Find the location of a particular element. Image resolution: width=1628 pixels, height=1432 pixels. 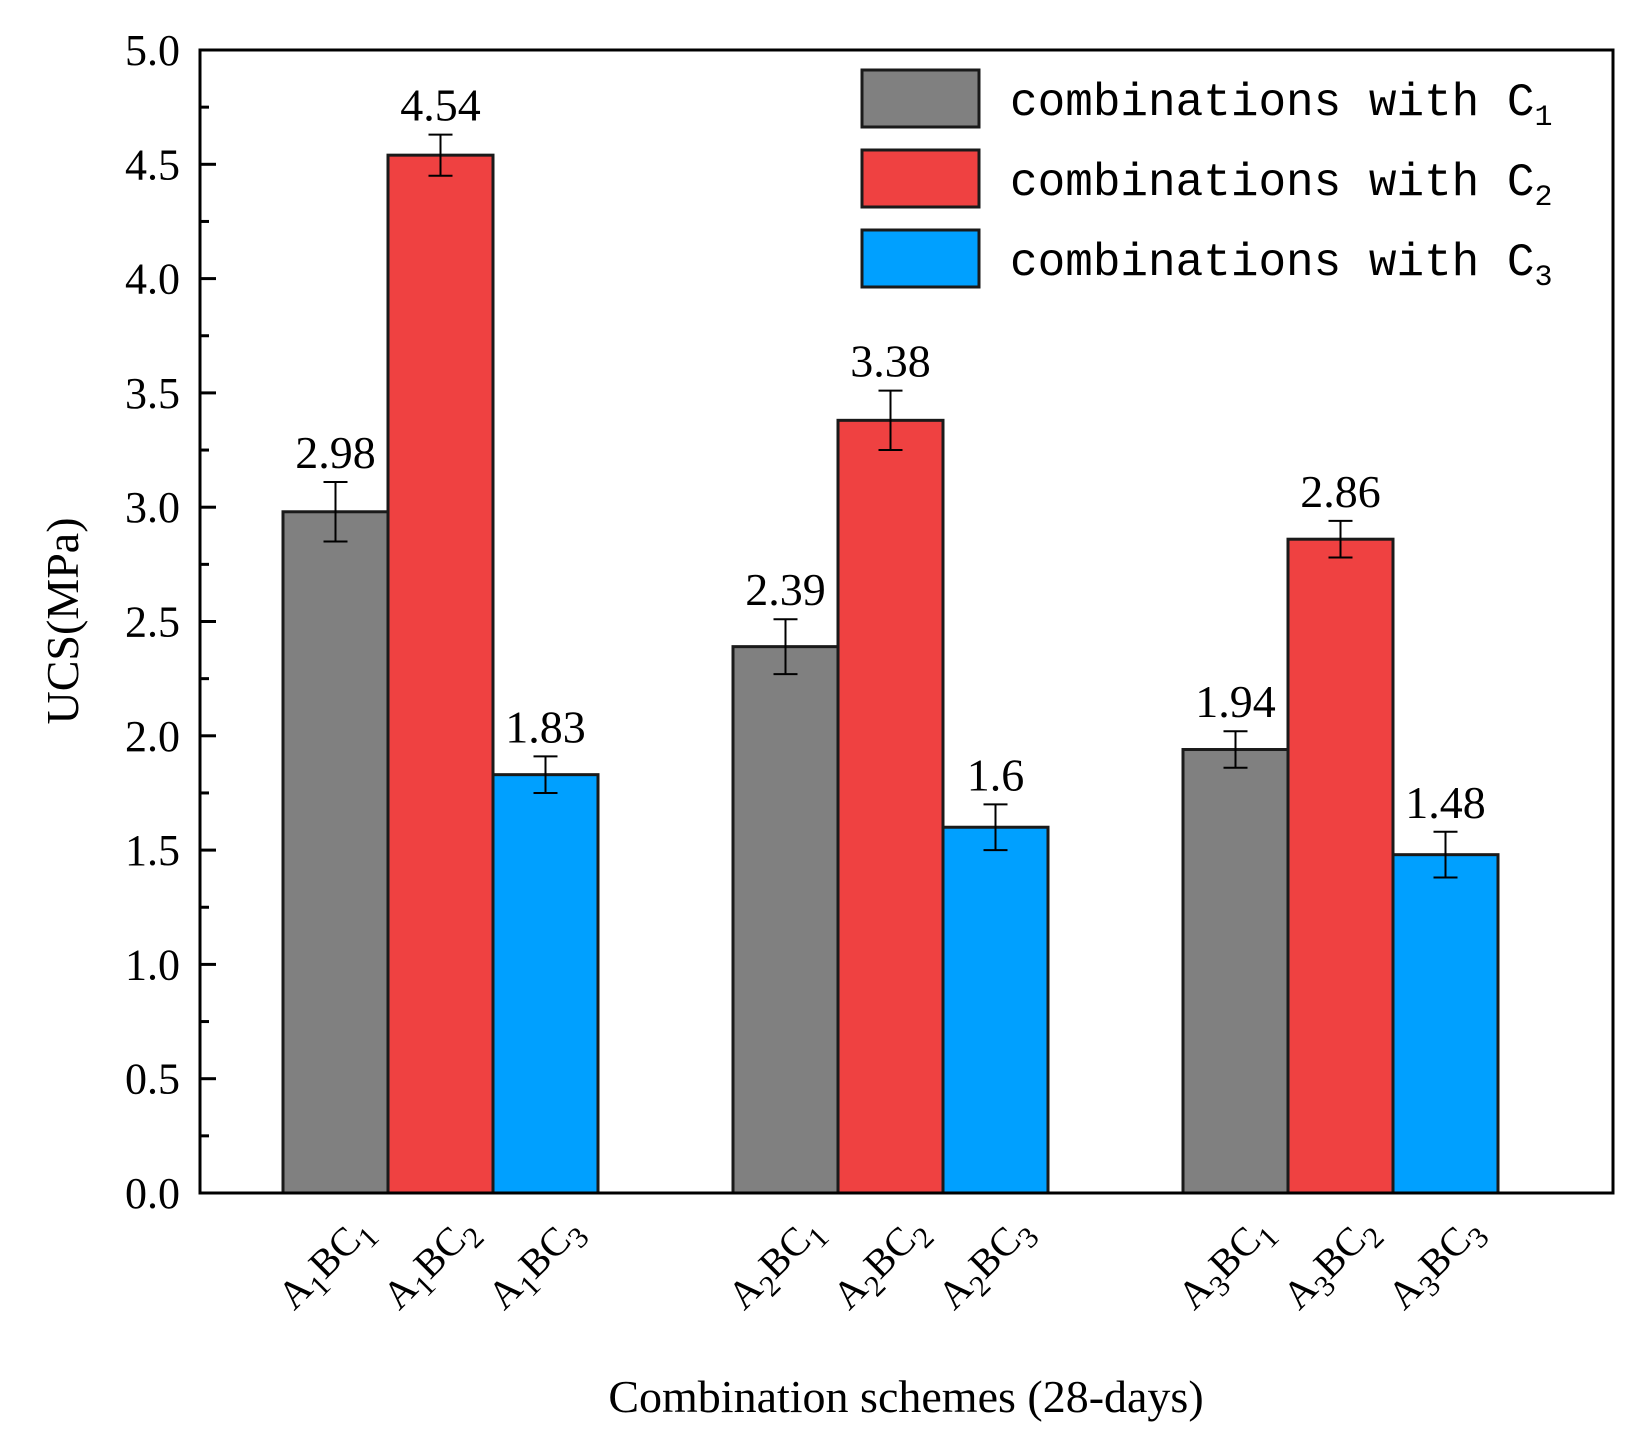

legend-label: combinations with C3 is located at coordinates (1281, 266).